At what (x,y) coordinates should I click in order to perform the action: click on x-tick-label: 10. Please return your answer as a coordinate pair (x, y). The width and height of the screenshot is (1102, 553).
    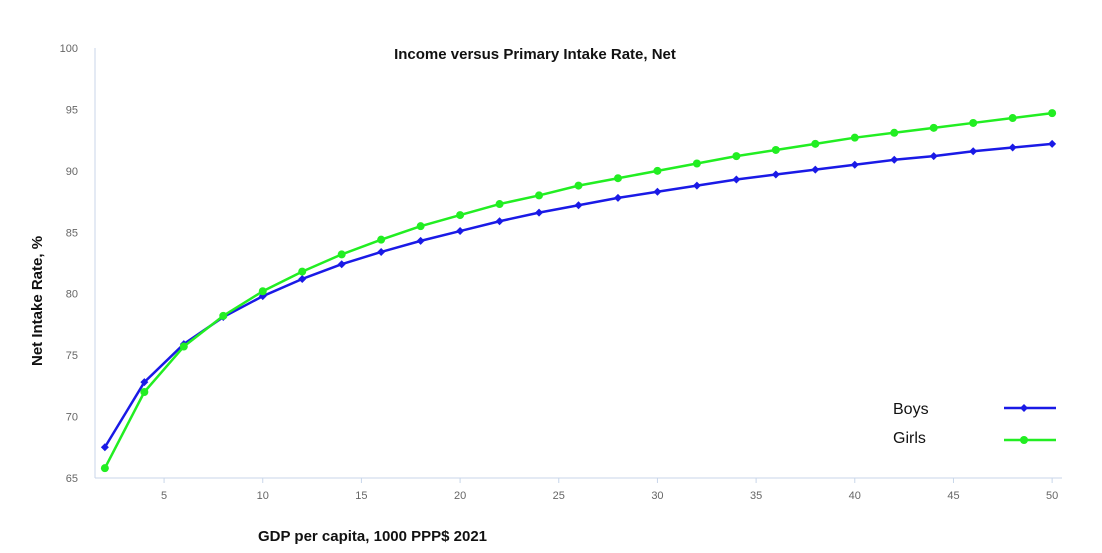
    Looking at the image, I should click on (263, 496).